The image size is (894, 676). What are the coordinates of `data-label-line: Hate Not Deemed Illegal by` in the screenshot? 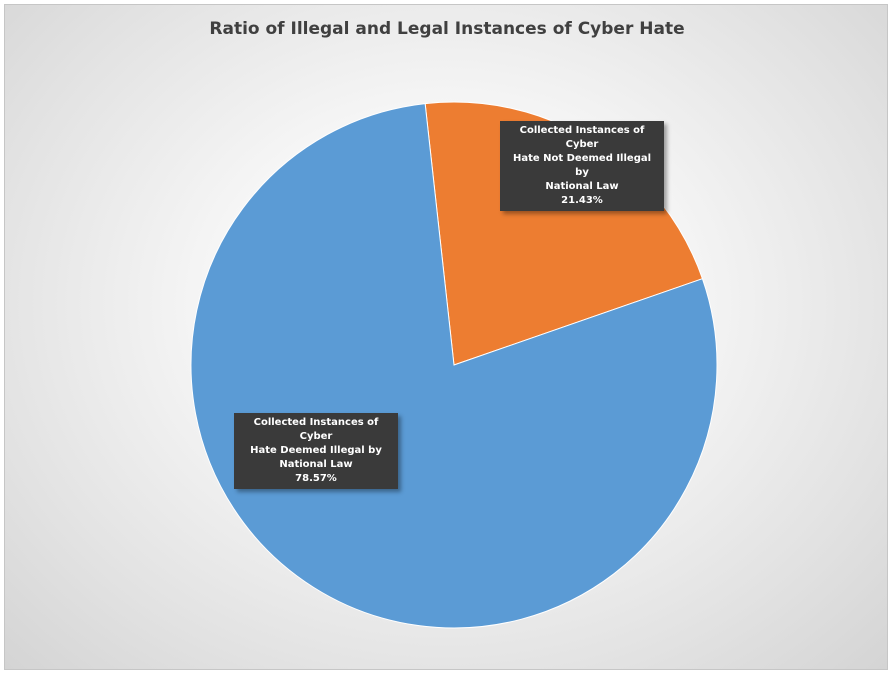 It's located at (582, 165).